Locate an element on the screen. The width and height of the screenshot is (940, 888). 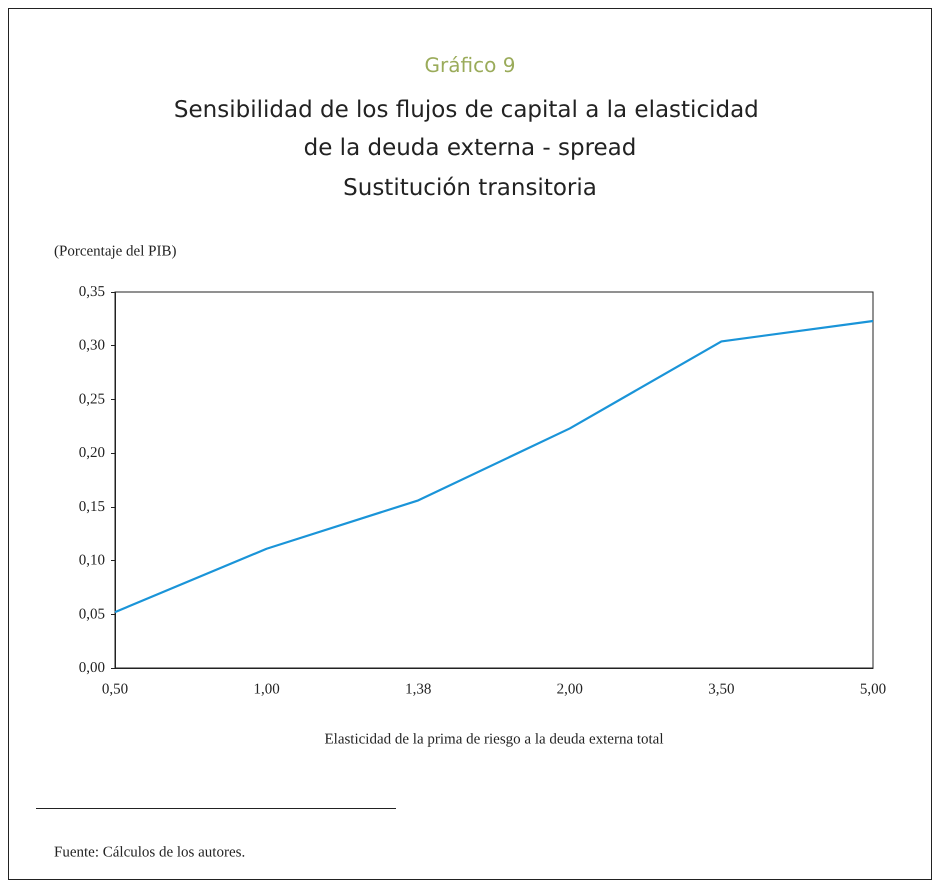
chart-subtitle: Sustitución transitoria is located at coordinates (470, 188).